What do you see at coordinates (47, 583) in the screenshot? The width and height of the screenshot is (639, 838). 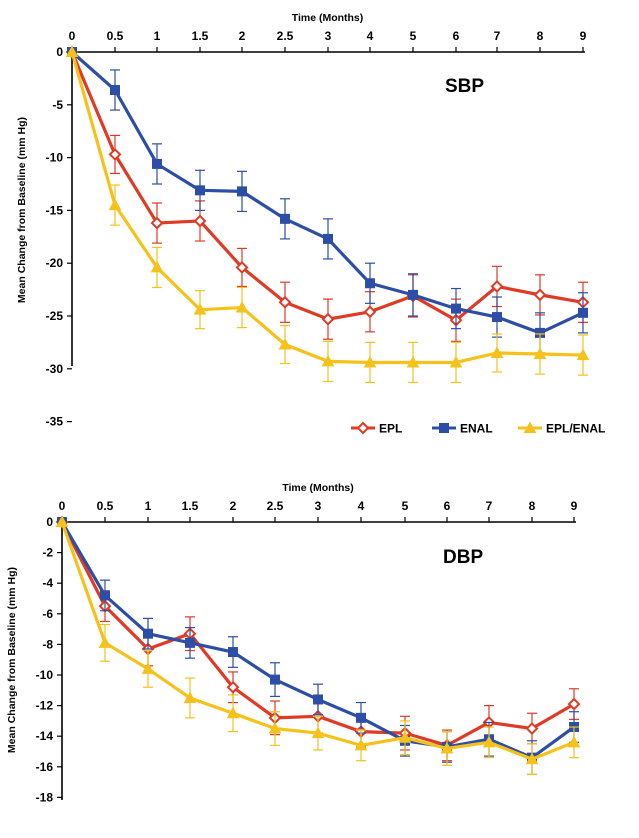 I see `y-tick-label: -4` at bounding box center [47, 583].